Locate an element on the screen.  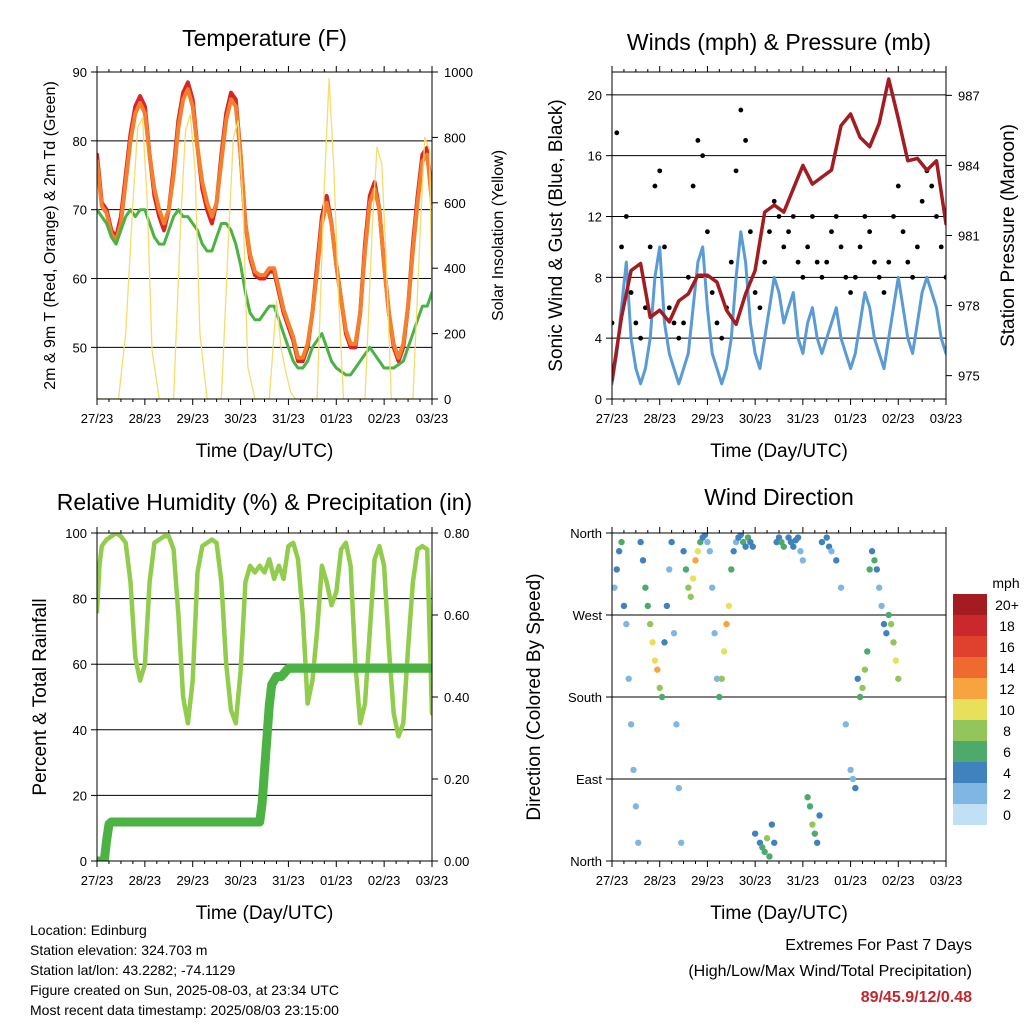
elevation-text: Station elevation: 324.703 m is located at coordinates (119, 950).